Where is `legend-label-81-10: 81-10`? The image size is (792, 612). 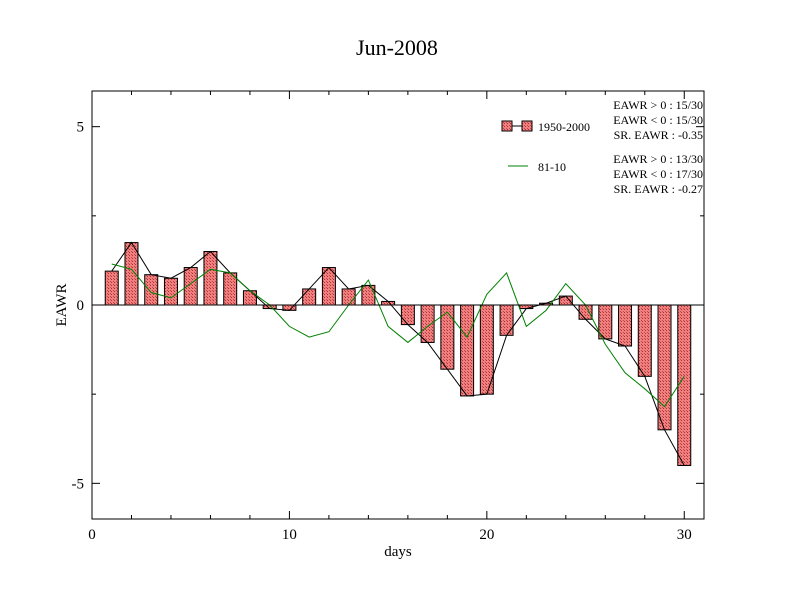 legend-label-81-10: 81-10 is located at coordinates (552, 167).